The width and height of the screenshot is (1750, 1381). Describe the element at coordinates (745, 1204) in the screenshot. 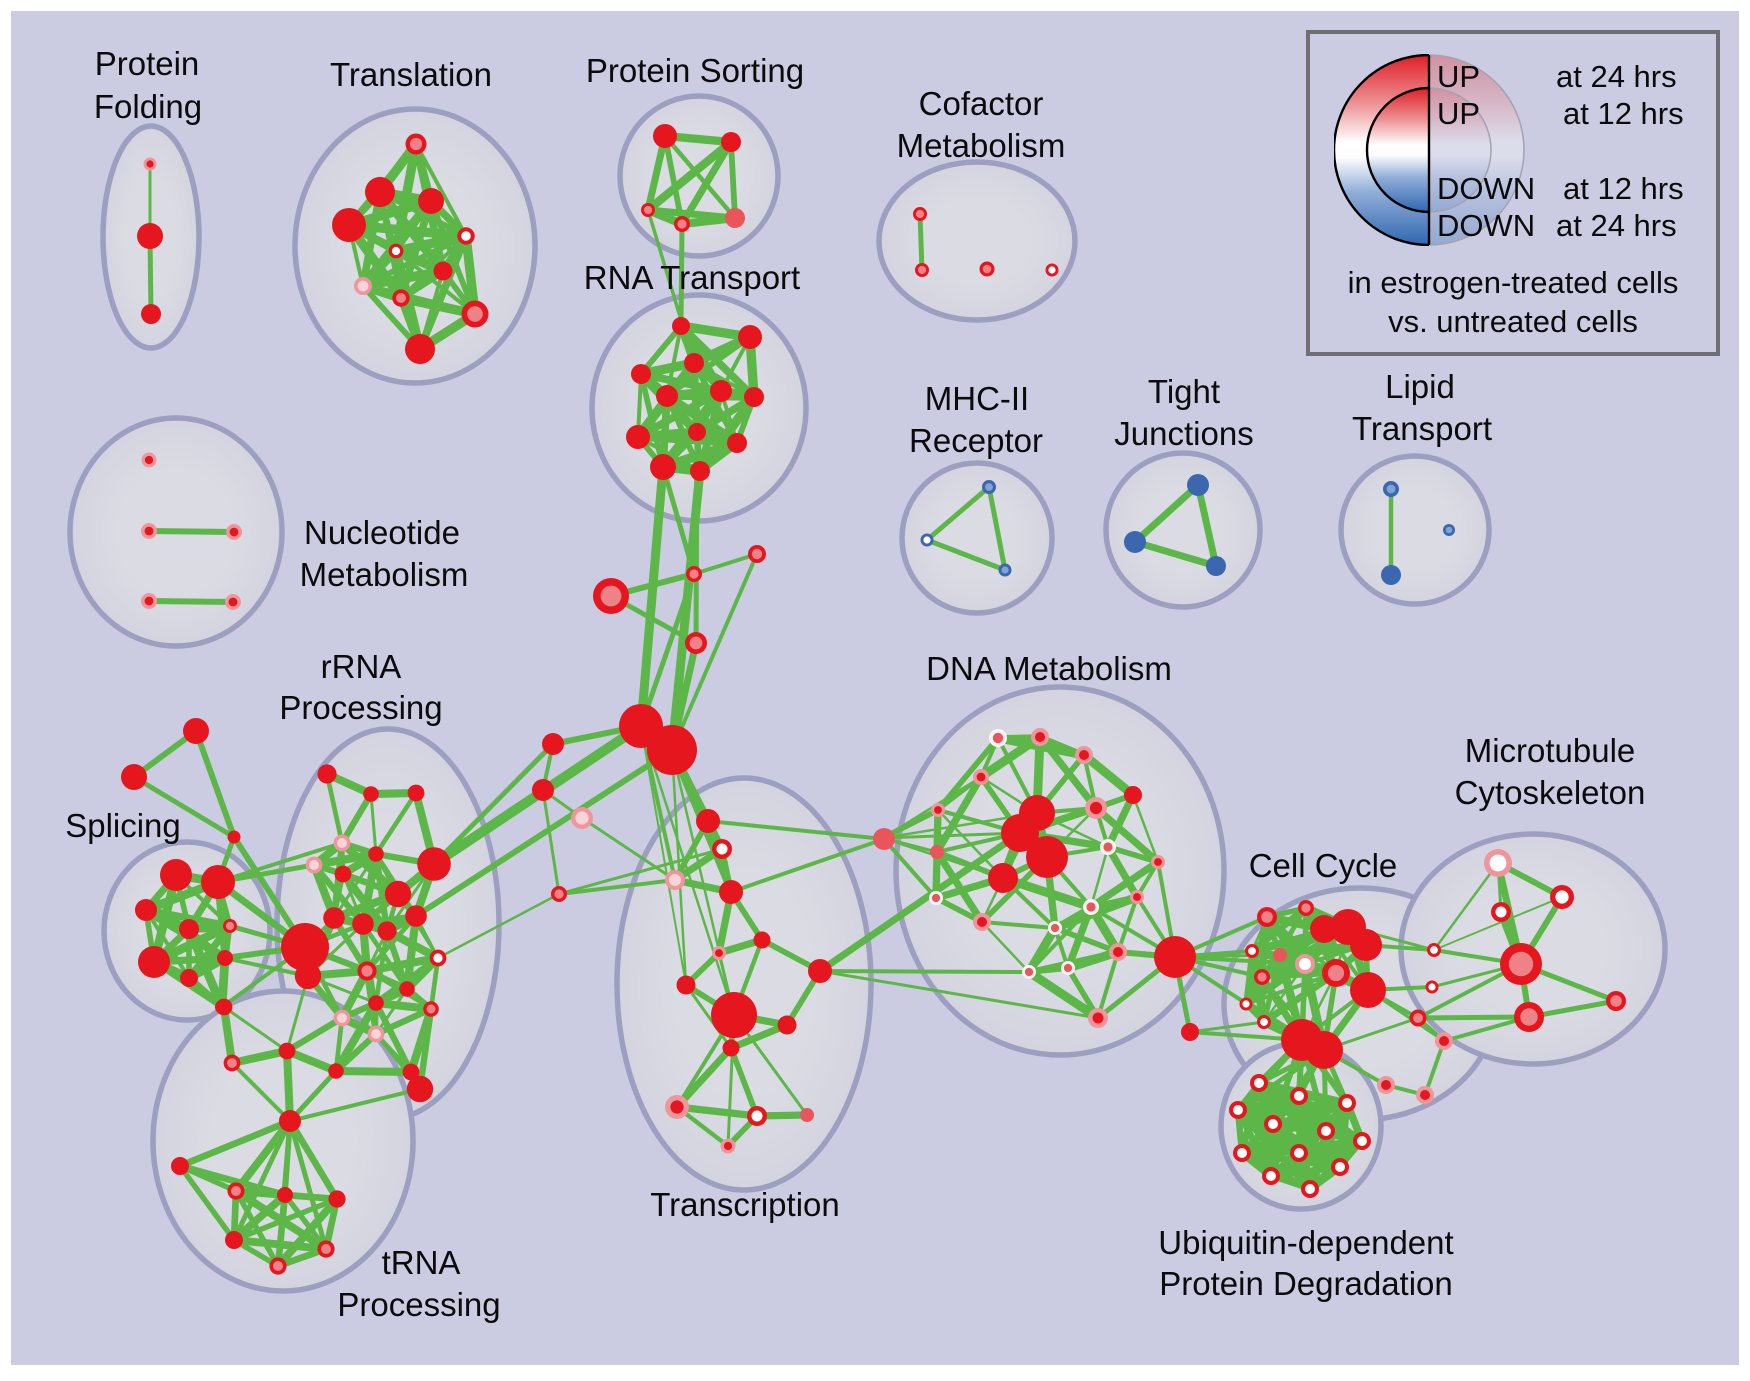

I see `svg-text: Transcription` at that location.